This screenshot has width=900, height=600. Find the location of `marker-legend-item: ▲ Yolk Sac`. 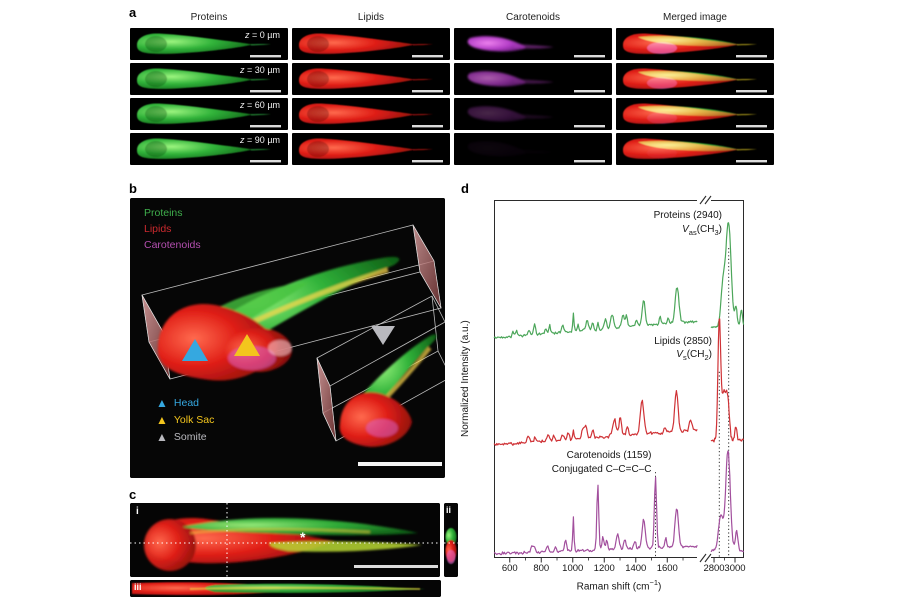

marker-legend-item: ▲ Yolk Sac is located at coordinates (185, 420).